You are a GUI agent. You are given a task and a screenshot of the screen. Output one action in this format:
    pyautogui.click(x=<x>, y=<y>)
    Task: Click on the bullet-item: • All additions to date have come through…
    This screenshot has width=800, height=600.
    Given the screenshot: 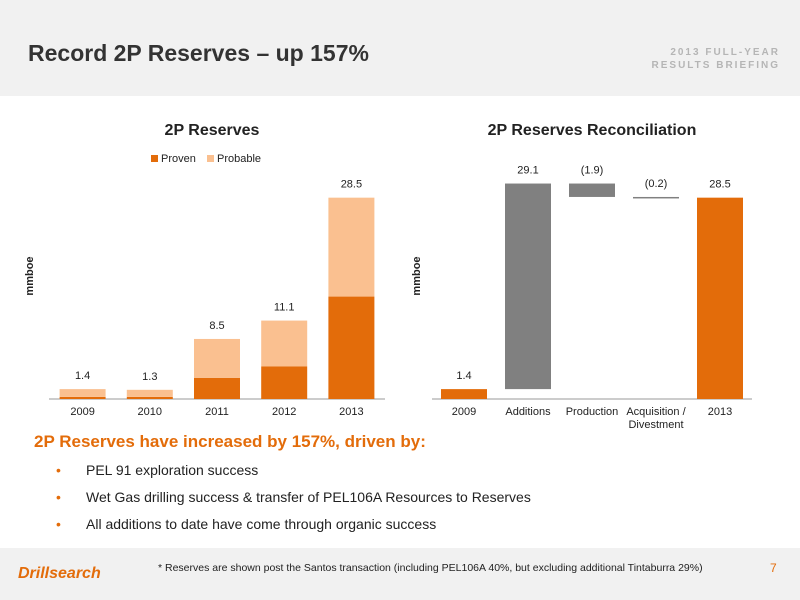 What is the action you would take?
    pyautogui.click(x=293, y=527)
    